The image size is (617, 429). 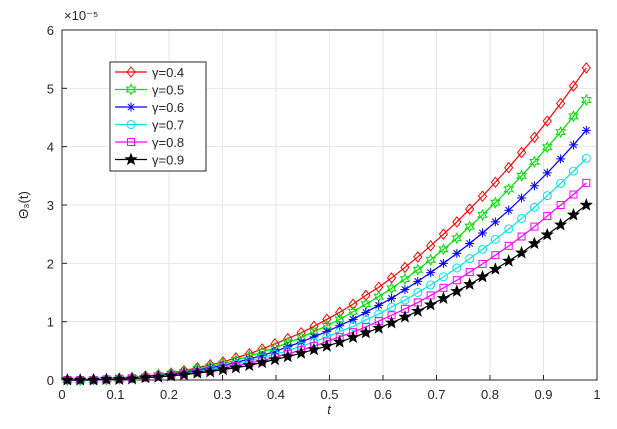 What do you see at coordinates (23, 205) in the screenshot?
I see `y-axis-label: Θ₃(t)` at bounding box center [23, 205].